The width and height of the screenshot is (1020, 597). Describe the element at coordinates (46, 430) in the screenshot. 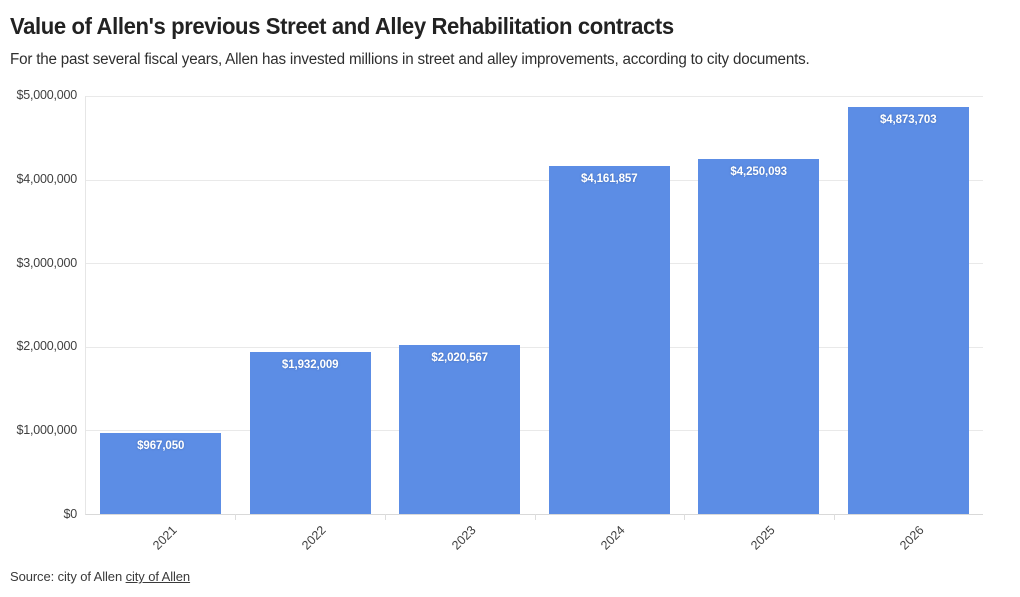

I see `y-tick-label: $1,000,000` at that location.